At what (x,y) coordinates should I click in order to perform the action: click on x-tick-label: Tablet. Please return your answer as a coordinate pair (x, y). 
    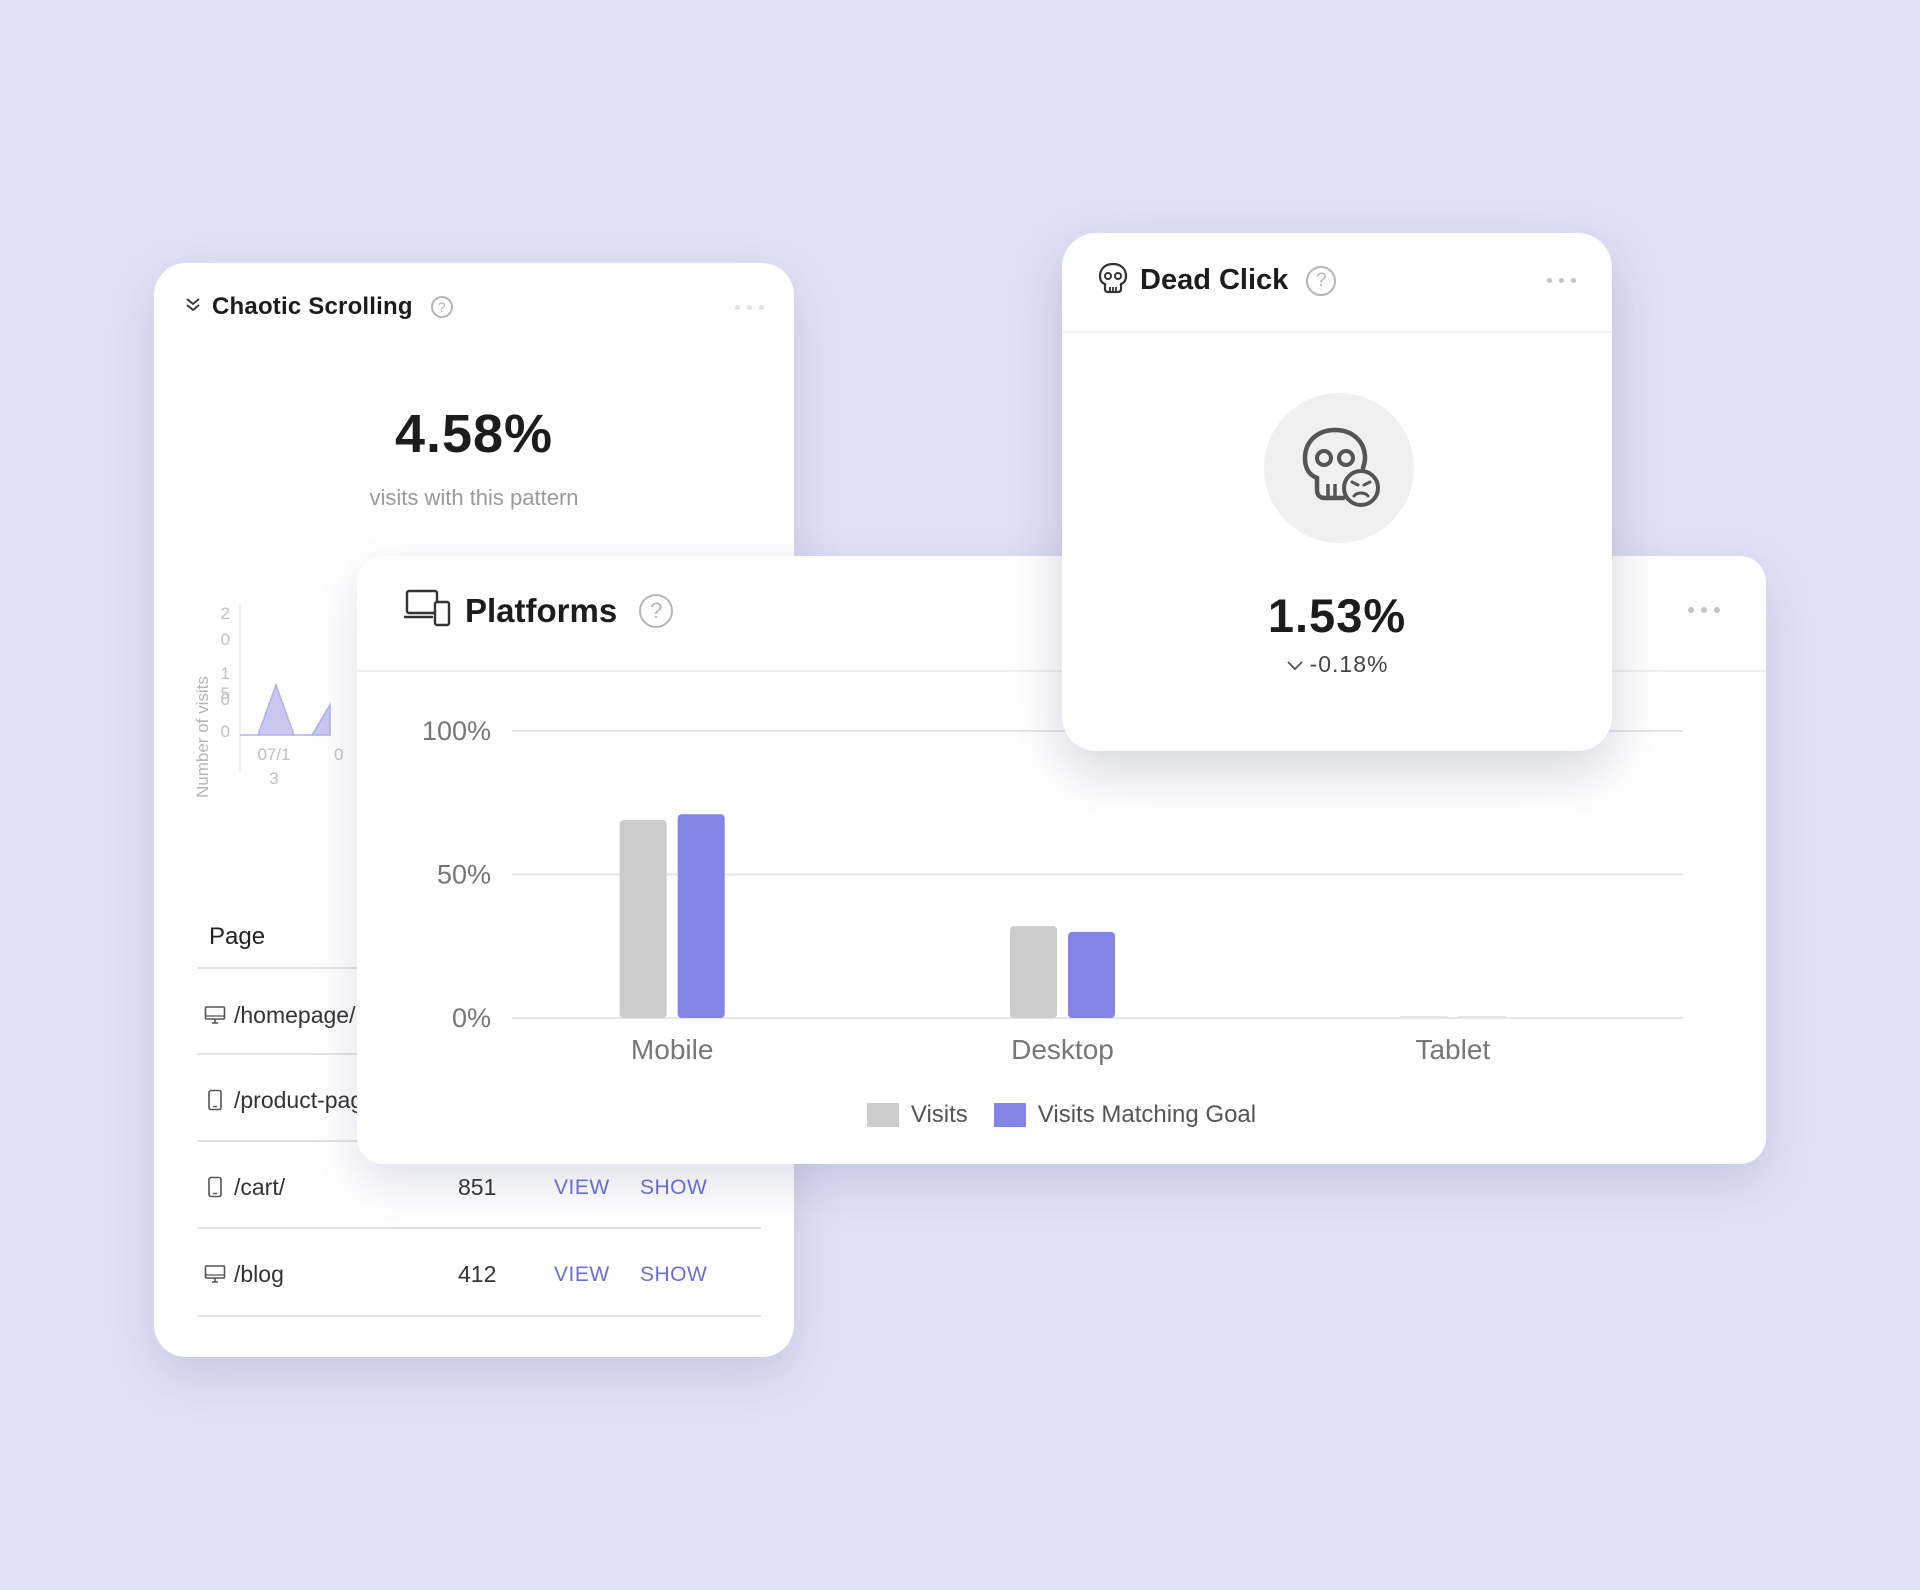
    Looking at the image, I should click on (1452, 1049).